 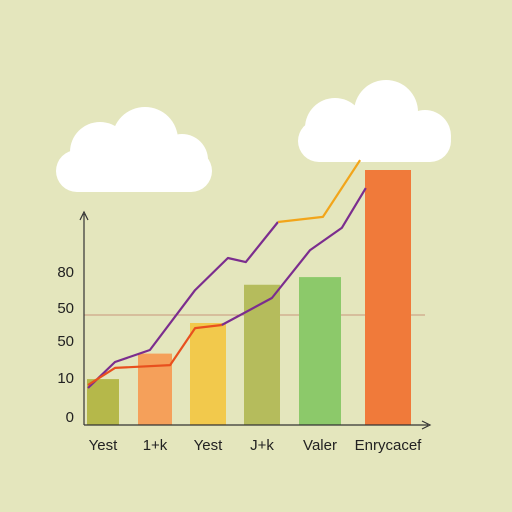 What do you see at coordinates (65, 272) in the screenshot?
I see `y-axis-label: 80` at bounding box center [65, 272].